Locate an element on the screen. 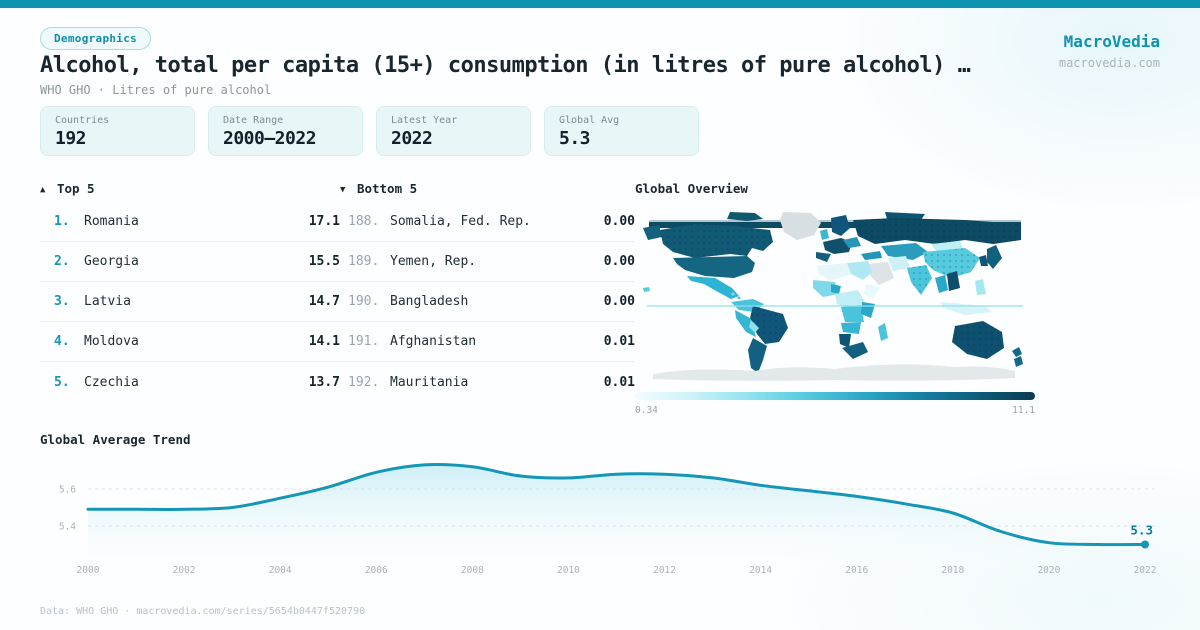 This screenshot has height=630, width=1200. stat-card-countries: Countries 192 is located at coordinates (117, 131).